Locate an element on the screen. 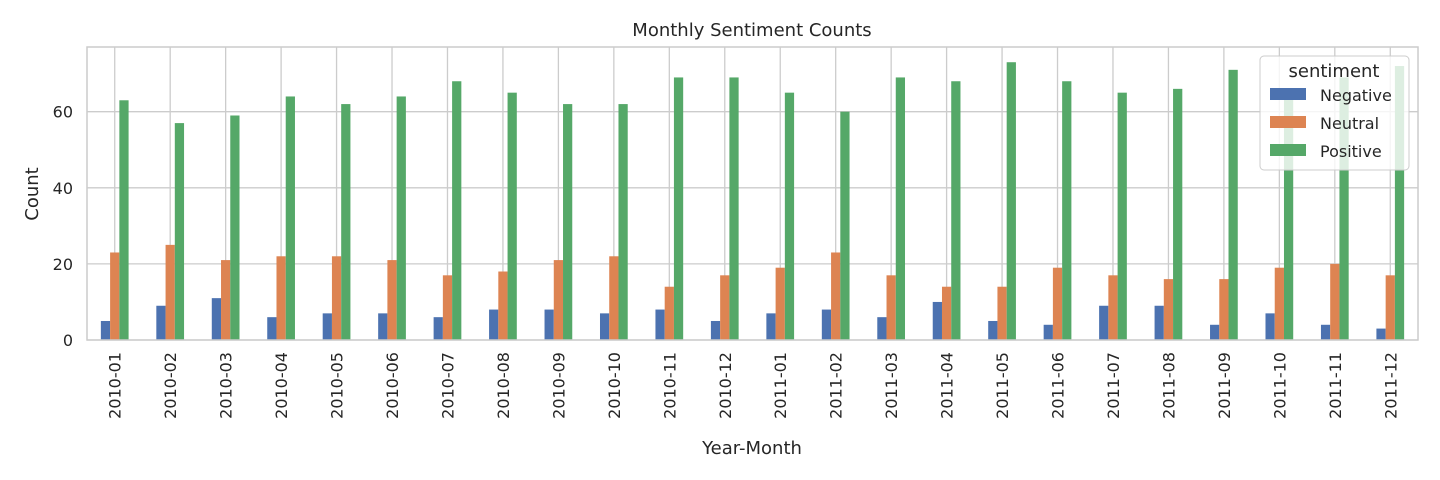 This screenshot has height=480, width=1440. y-axis-label: Count is located at coordinates (32, 193).